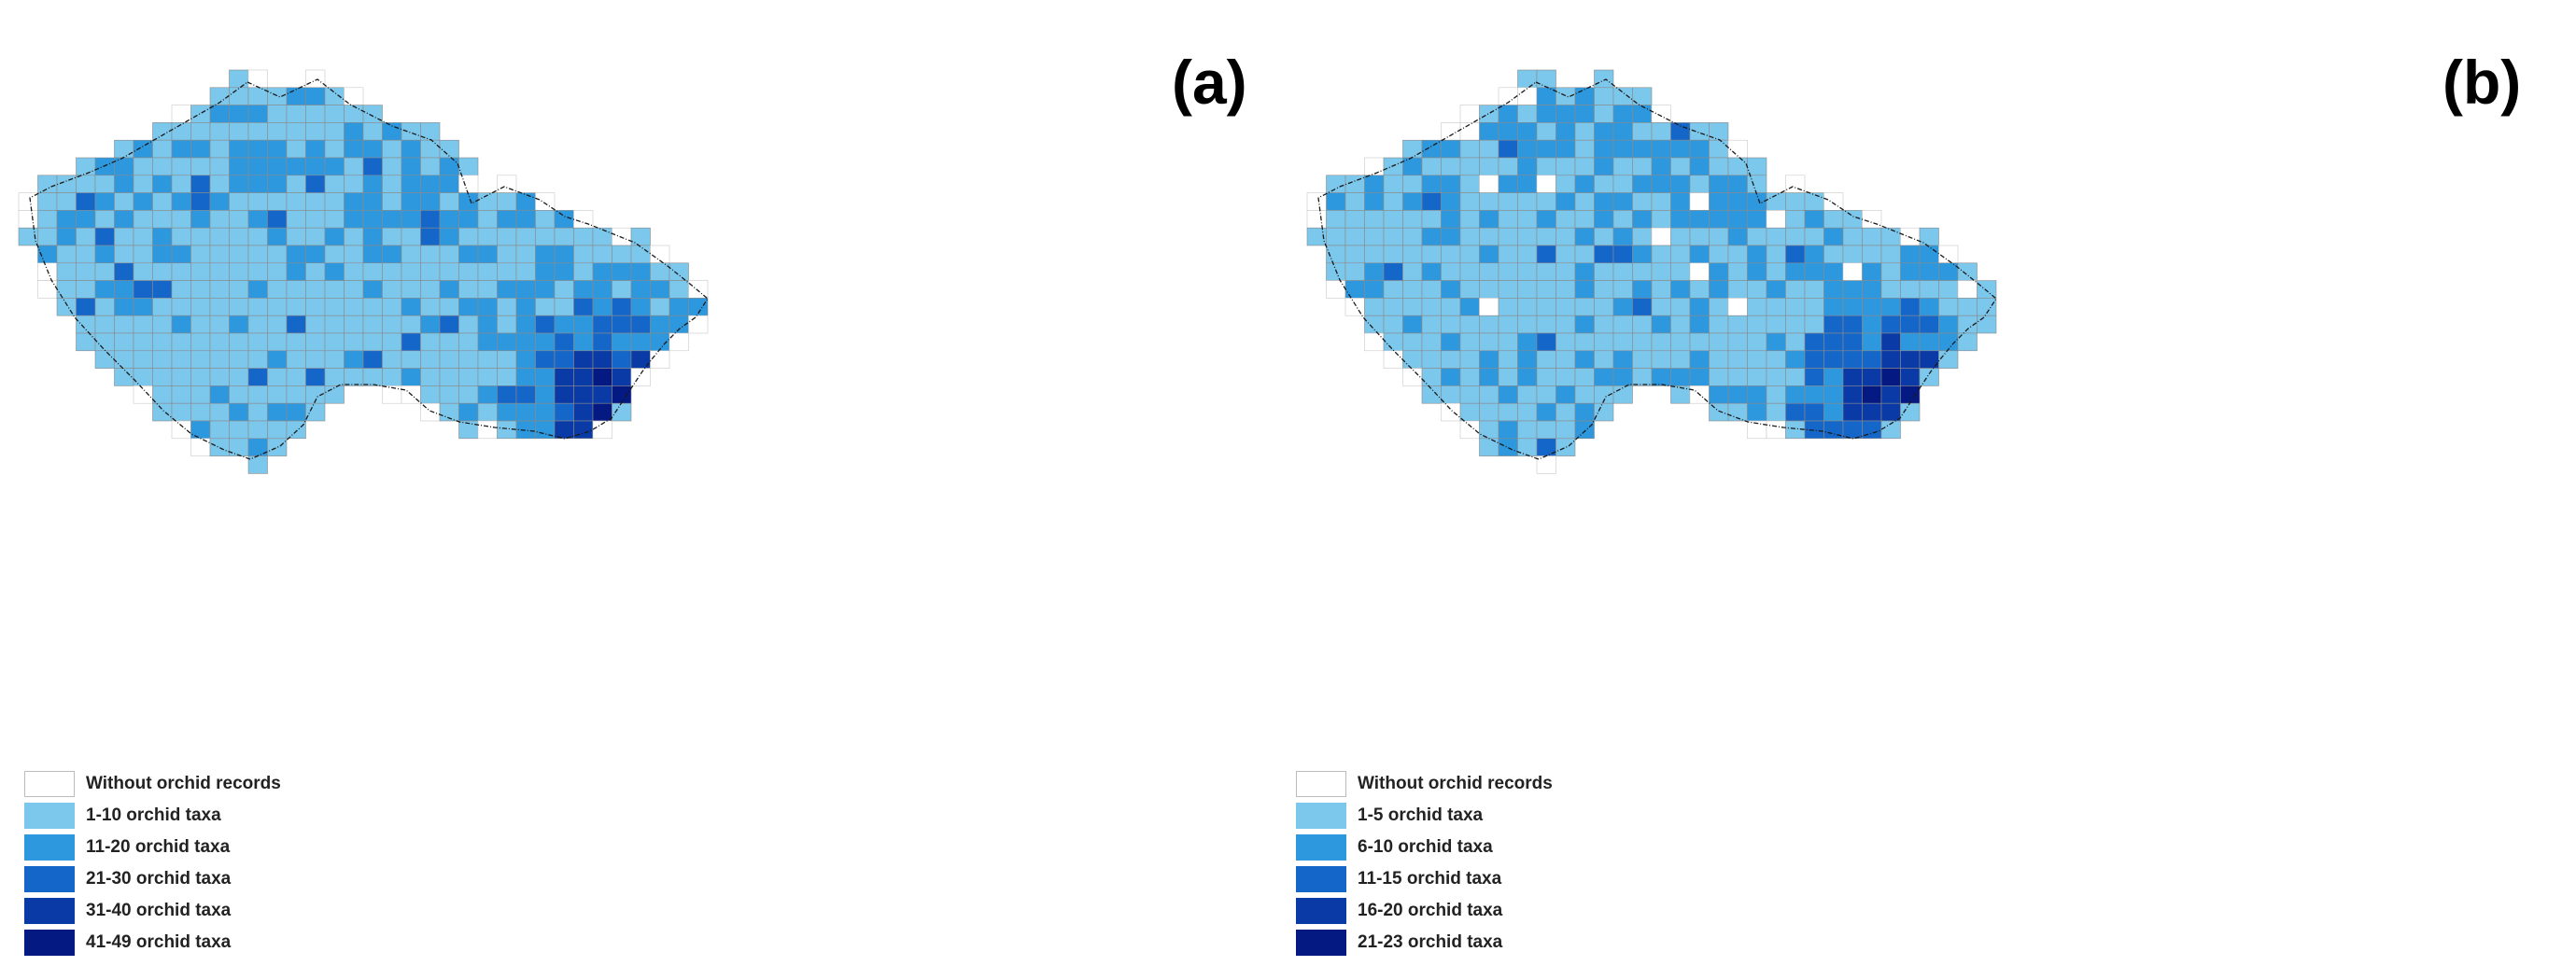 Image resolution: width=2576 pixels, height=966 pixels. What do you see at coordinates (369, 269) in the screenshot?
I see `country-border` at bounding box center [369, 269].